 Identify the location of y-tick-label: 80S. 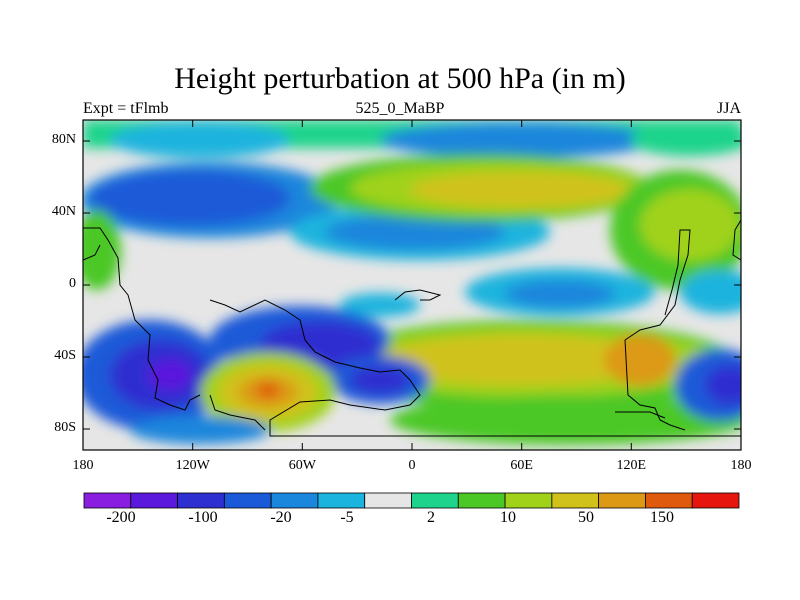
(65, 427).